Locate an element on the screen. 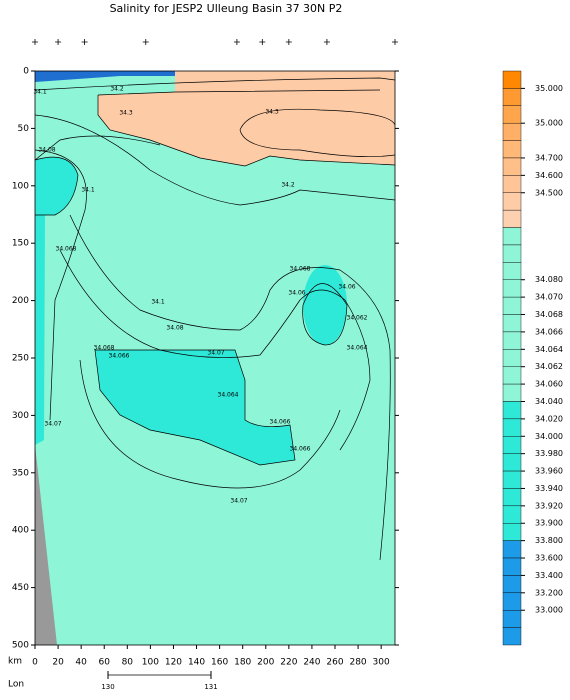 This screenshot has height=700, width=570. colorbar-tick-label: 34.066 is located at coordinates (549, 331).